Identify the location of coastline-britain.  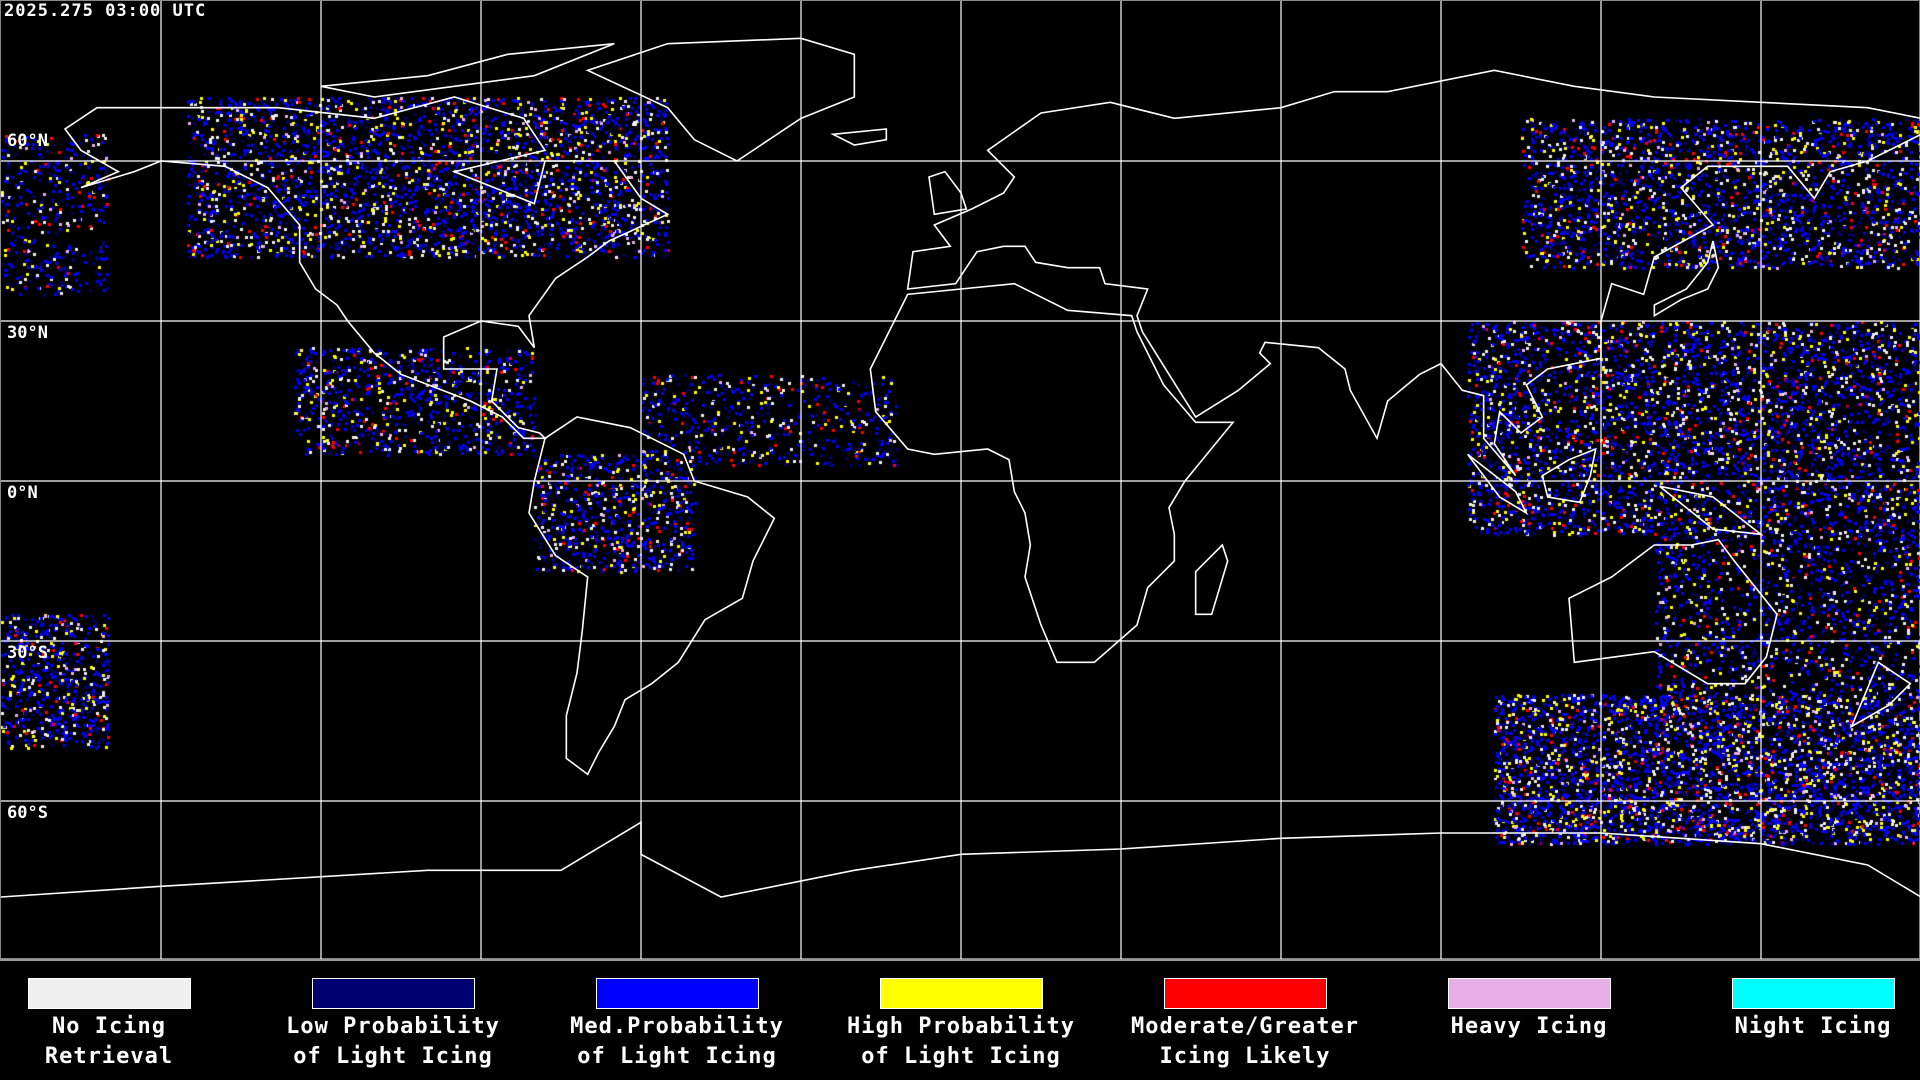
(948, 193).